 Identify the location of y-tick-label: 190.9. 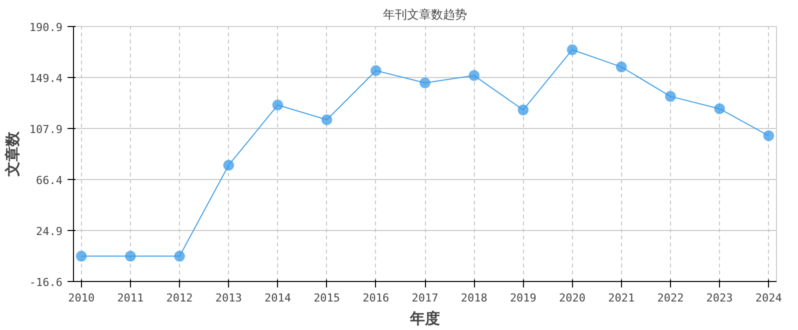
(46, 27).